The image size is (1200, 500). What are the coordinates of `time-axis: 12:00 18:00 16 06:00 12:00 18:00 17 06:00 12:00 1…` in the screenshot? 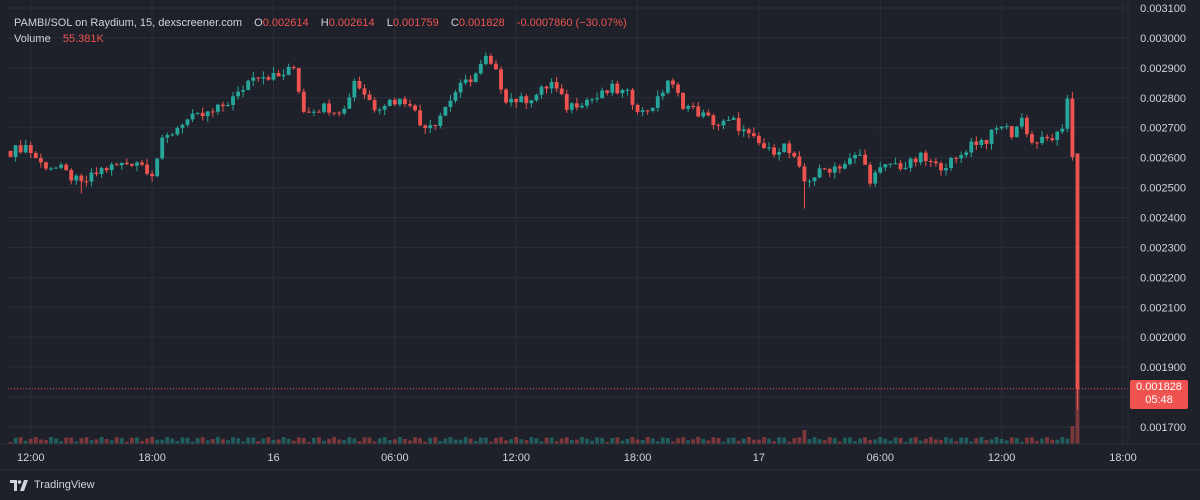 It's located at (608, 458).